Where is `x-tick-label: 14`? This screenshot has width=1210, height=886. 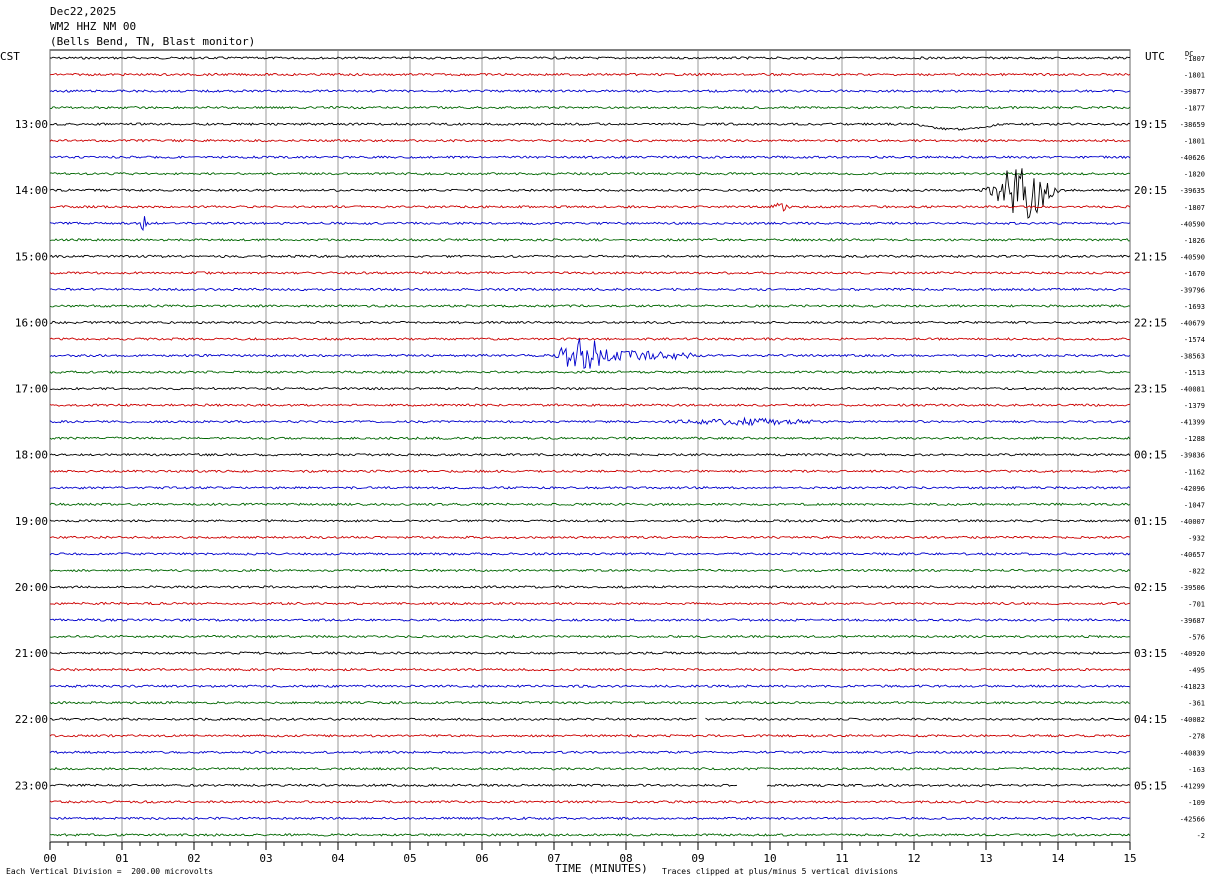 x-tick-label: 14 is located at coordinates (1058, 858).